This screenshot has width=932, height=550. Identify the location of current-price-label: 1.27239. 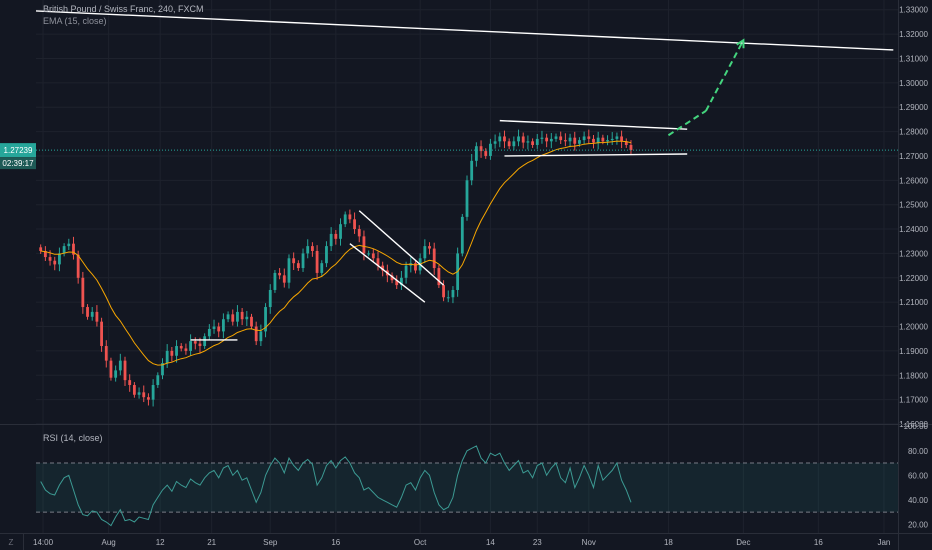
(18, 150).